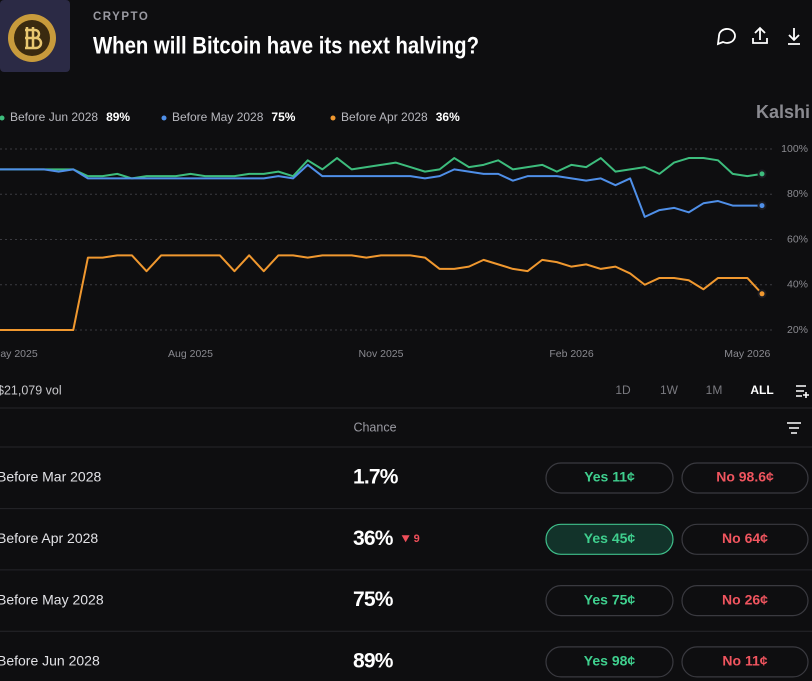 Image resolution: width=812 pixels, height=681 pixels. I want to click on x-tick-label: May 2026, so click(747, 354).